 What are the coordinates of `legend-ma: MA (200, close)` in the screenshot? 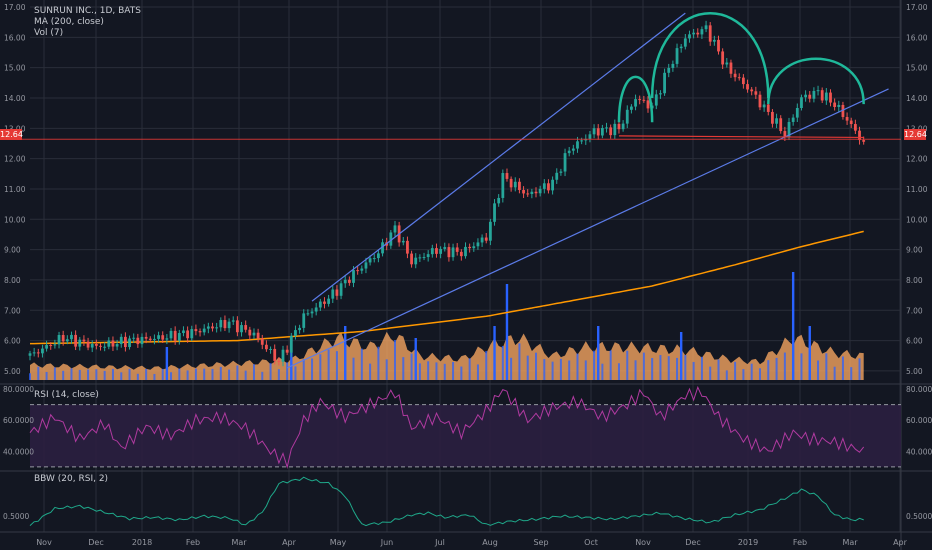 It's located at (69, 22).